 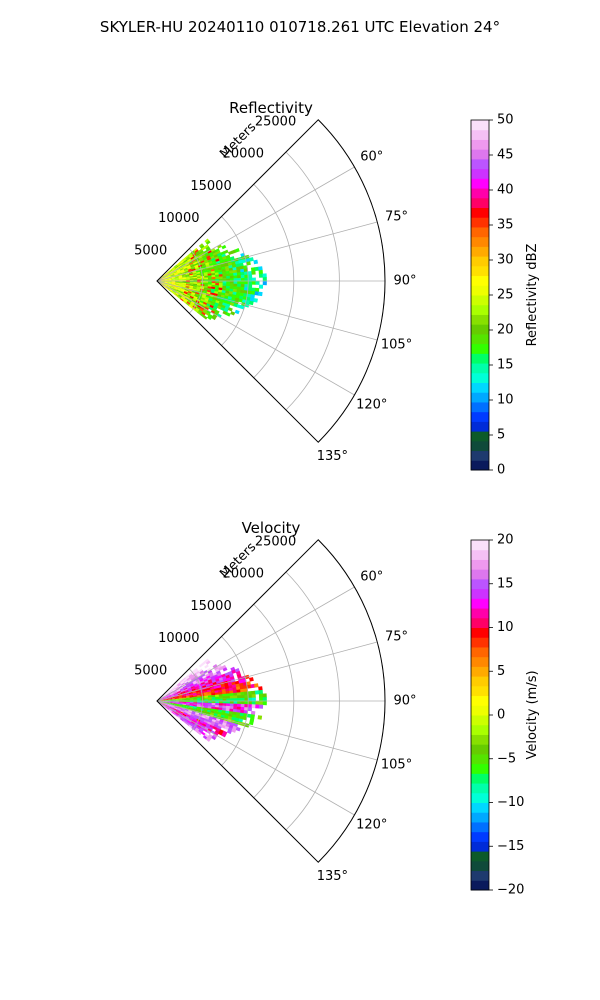 What do you see at coordinates (510, 890) in the screenshot?
I see `colorbar-tick-label: −20` at bounding box center [510, 890].